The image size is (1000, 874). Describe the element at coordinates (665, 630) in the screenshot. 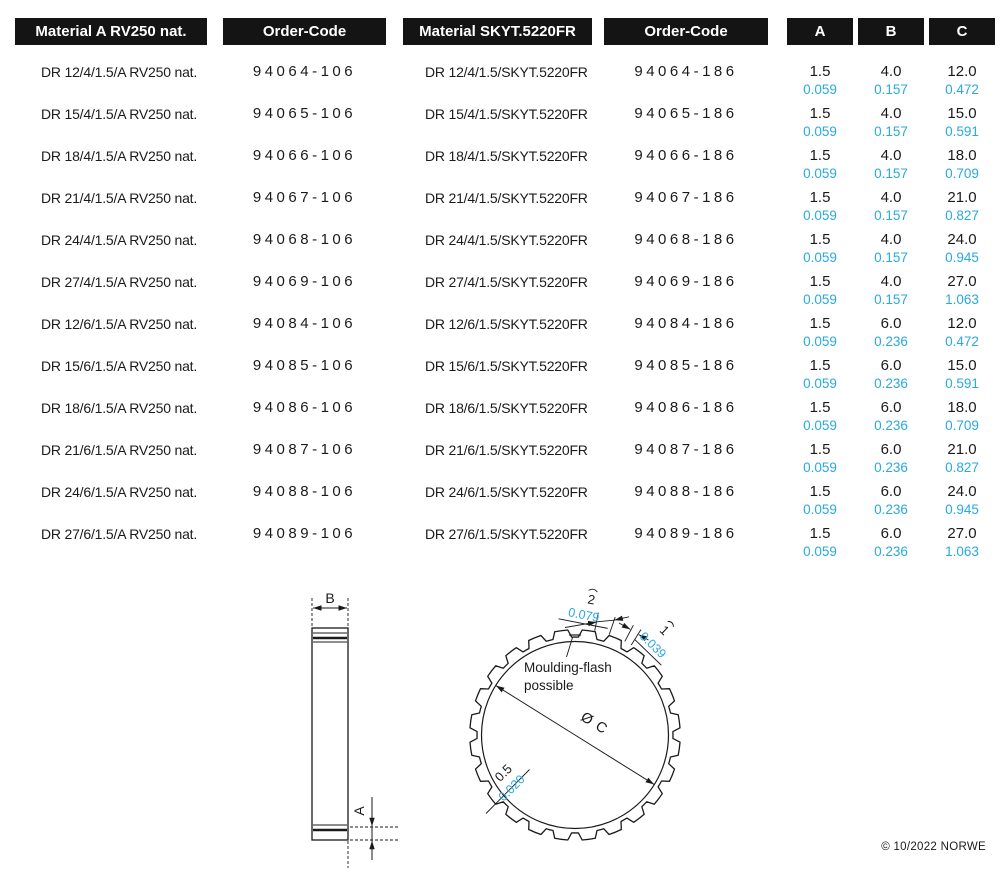

I see `tooth-gap-mm-label: 1` at that location.